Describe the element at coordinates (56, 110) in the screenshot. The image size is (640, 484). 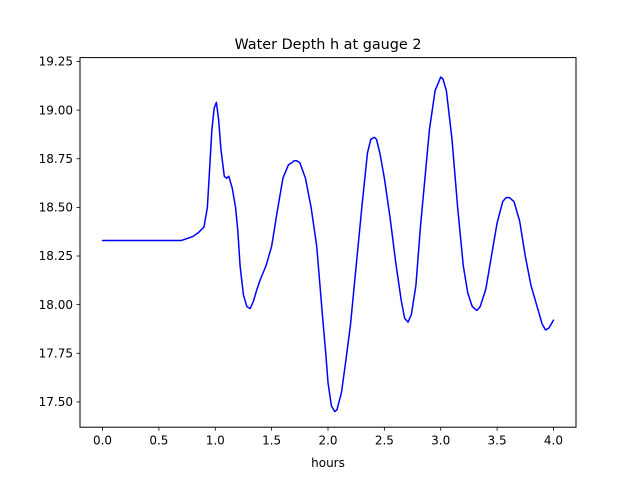
I see `y-tick-label: 19.00` at that location.